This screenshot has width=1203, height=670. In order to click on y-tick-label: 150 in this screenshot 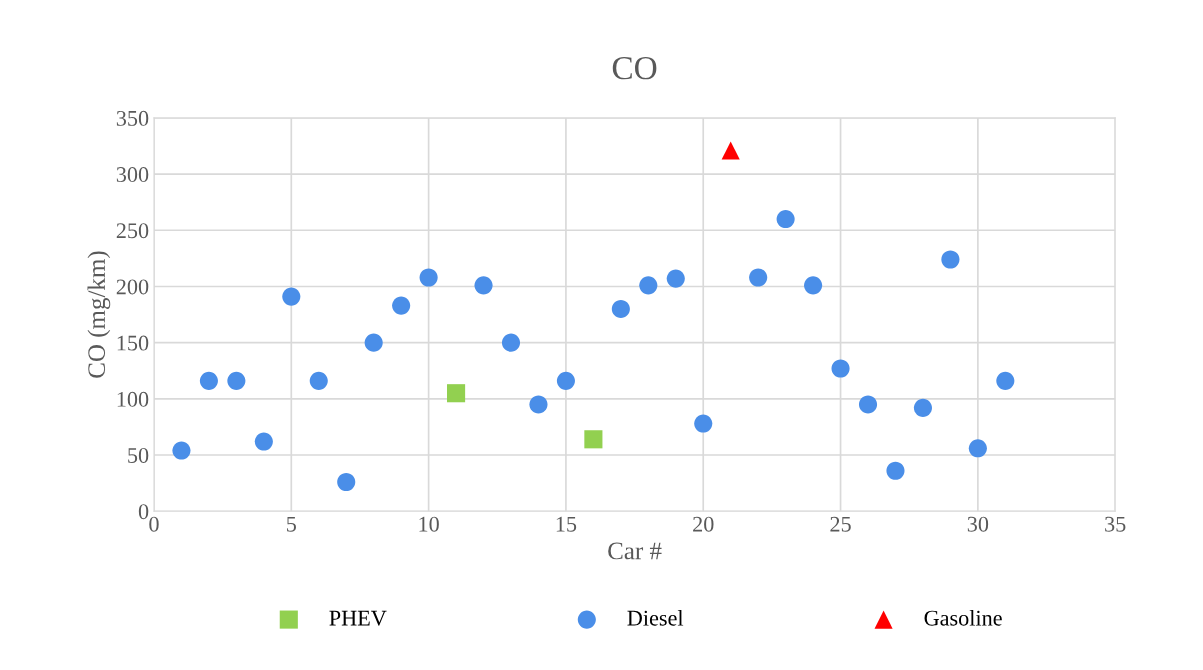, I will do `click(133, 343)`.